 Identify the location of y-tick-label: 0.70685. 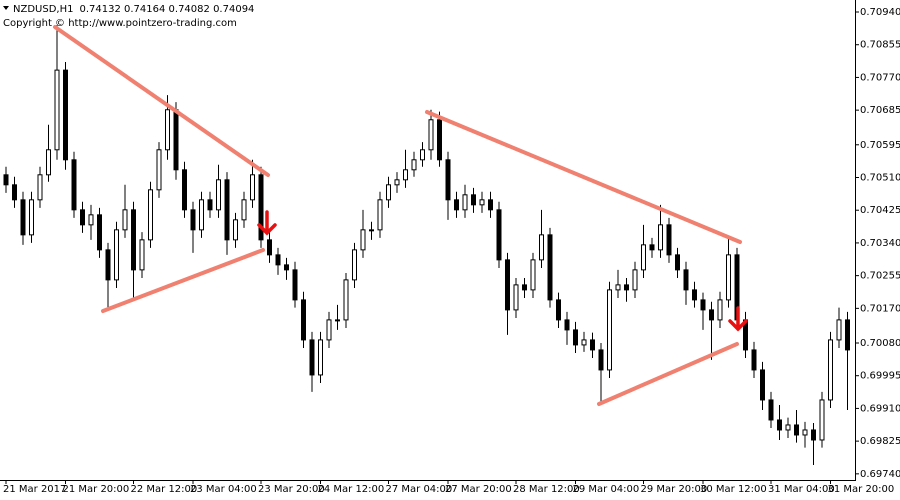
(880, 110).